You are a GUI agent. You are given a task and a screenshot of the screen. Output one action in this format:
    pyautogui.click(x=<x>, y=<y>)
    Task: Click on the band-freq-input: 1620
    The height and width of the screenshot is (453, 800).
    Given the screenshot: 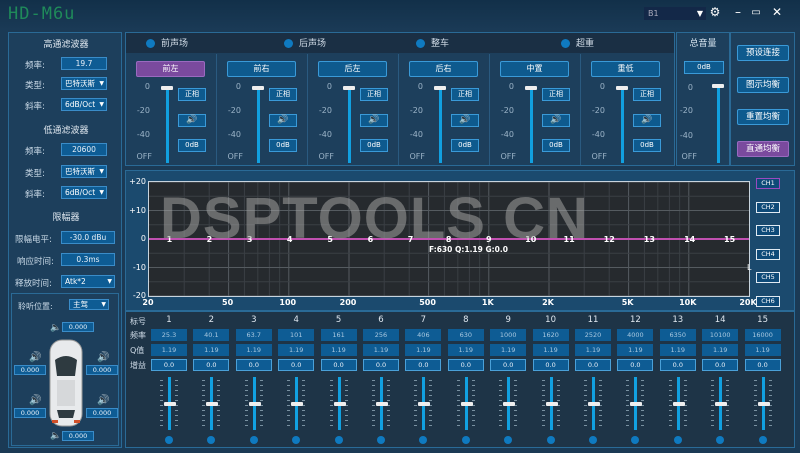 What is the action you would take?
    pyautogui.click(x=550, y=335)
    